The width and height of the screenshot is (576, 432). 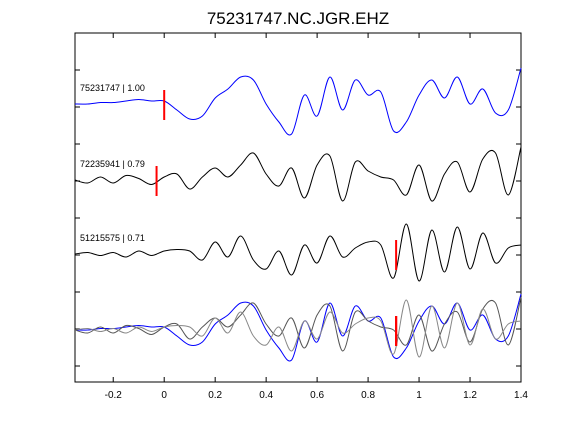 I want to click on x-tick-label: 0.8, so click(x=368, y=395).